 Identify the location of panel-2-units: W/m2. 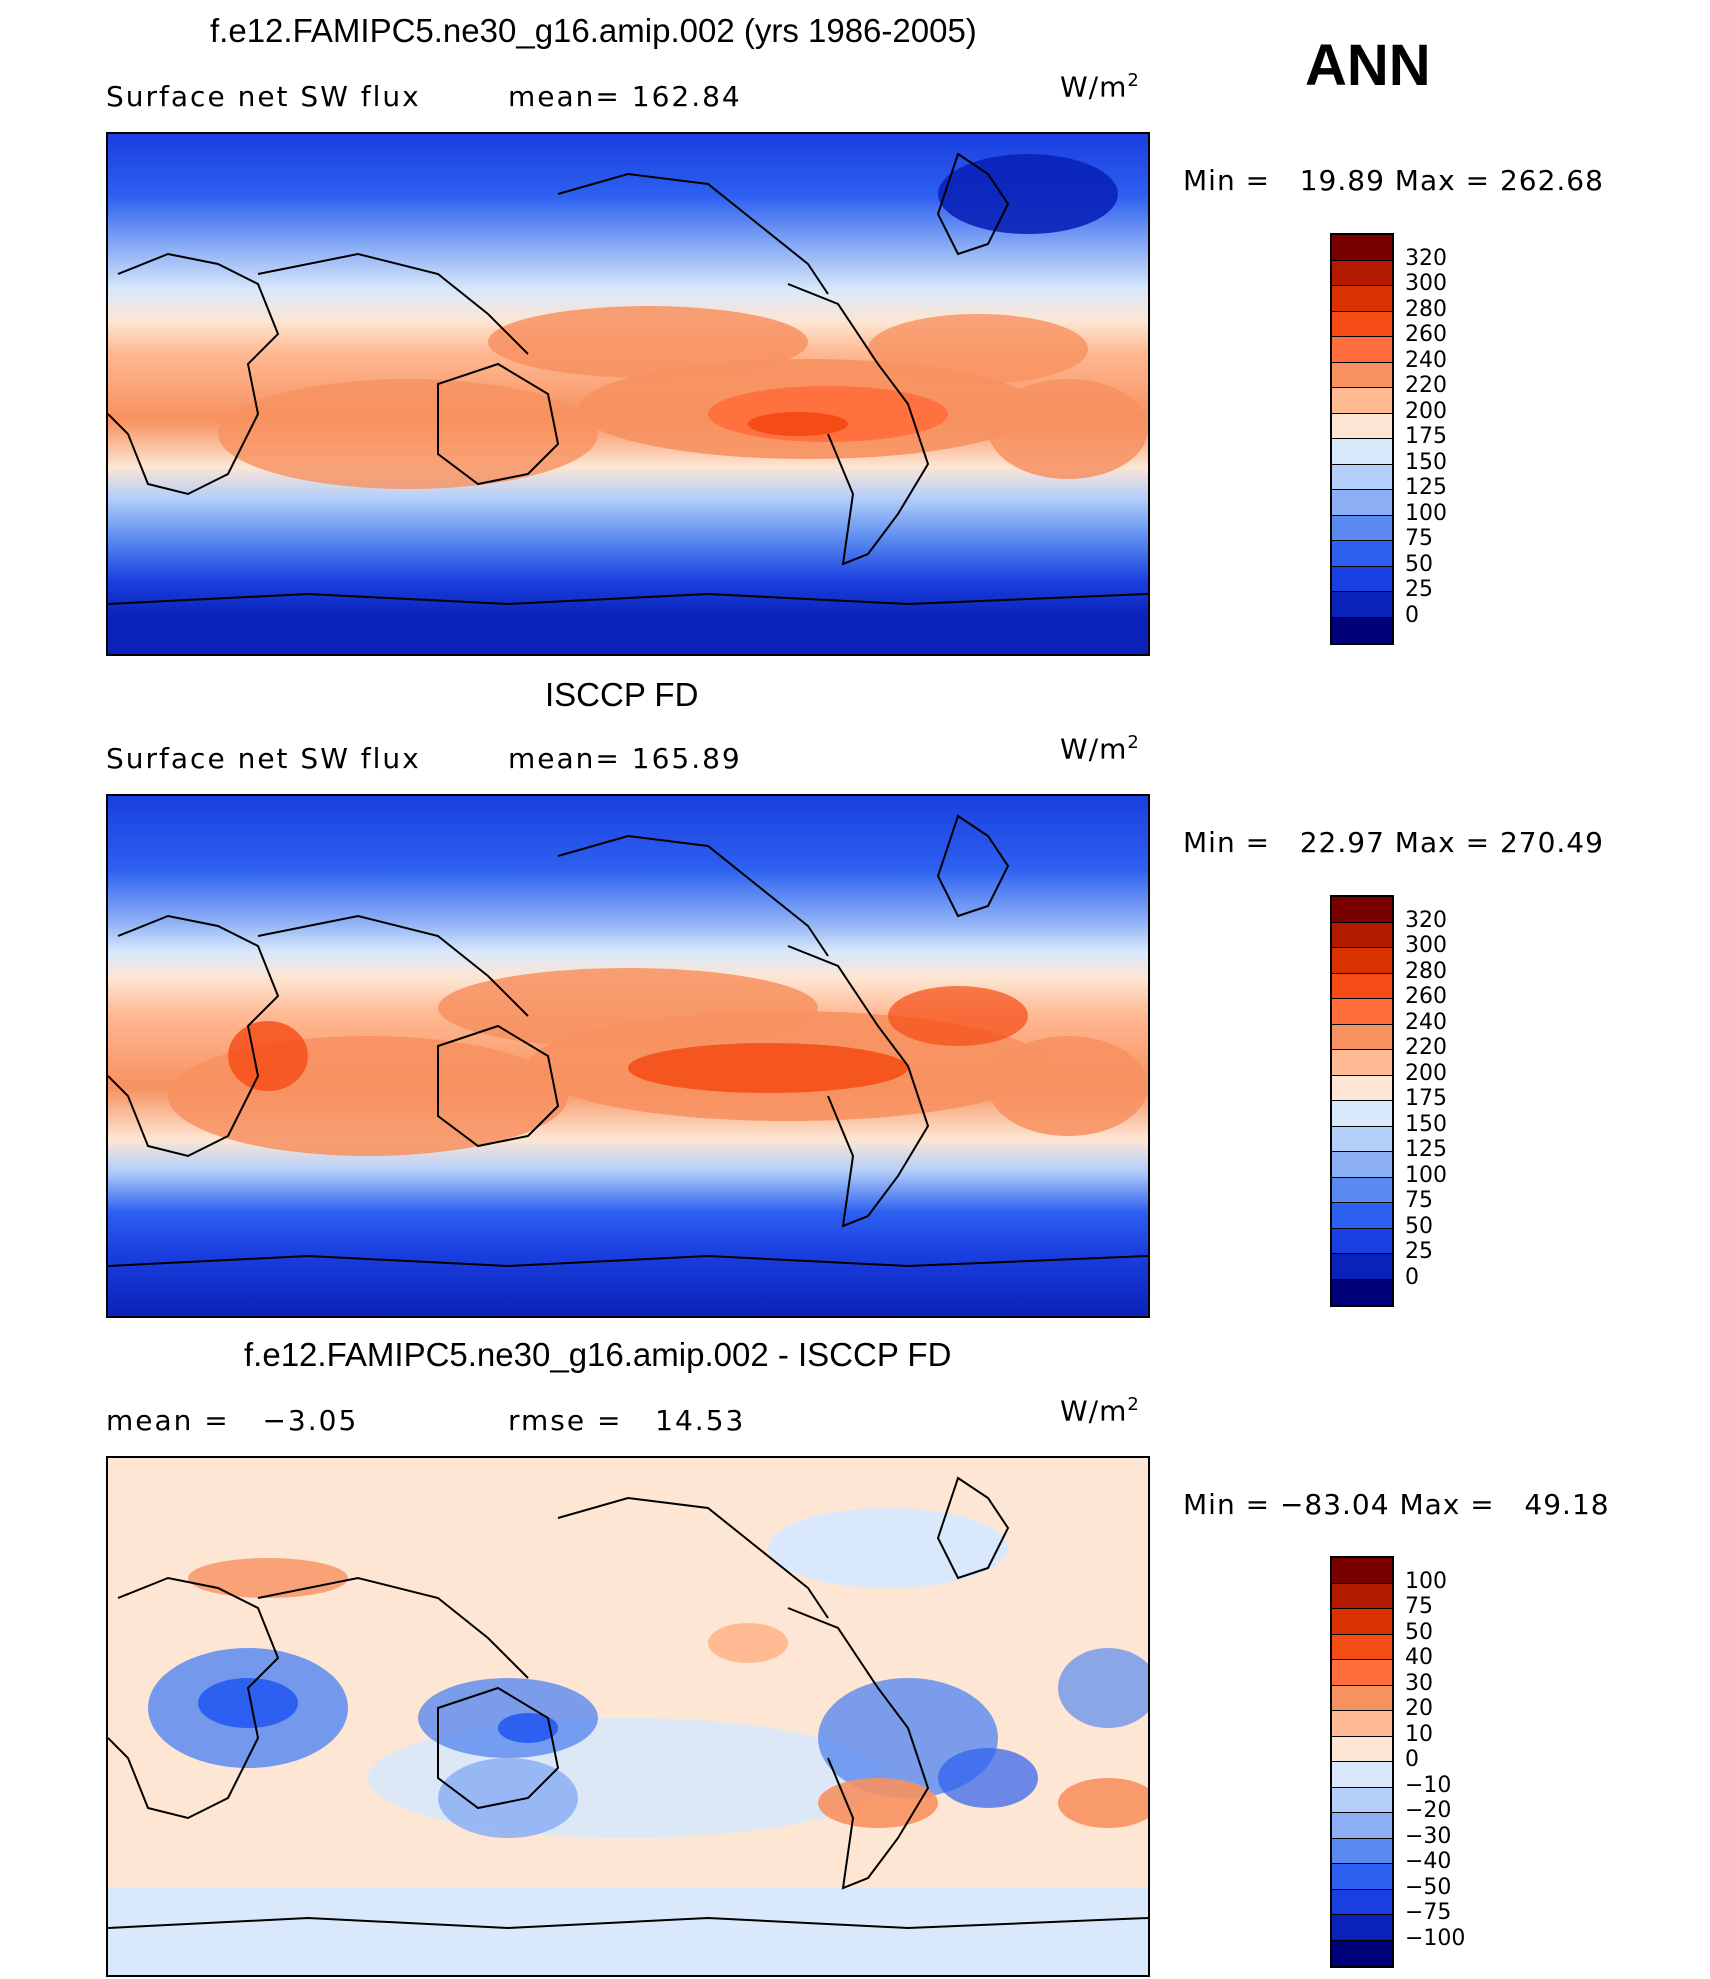
(1100, 749).